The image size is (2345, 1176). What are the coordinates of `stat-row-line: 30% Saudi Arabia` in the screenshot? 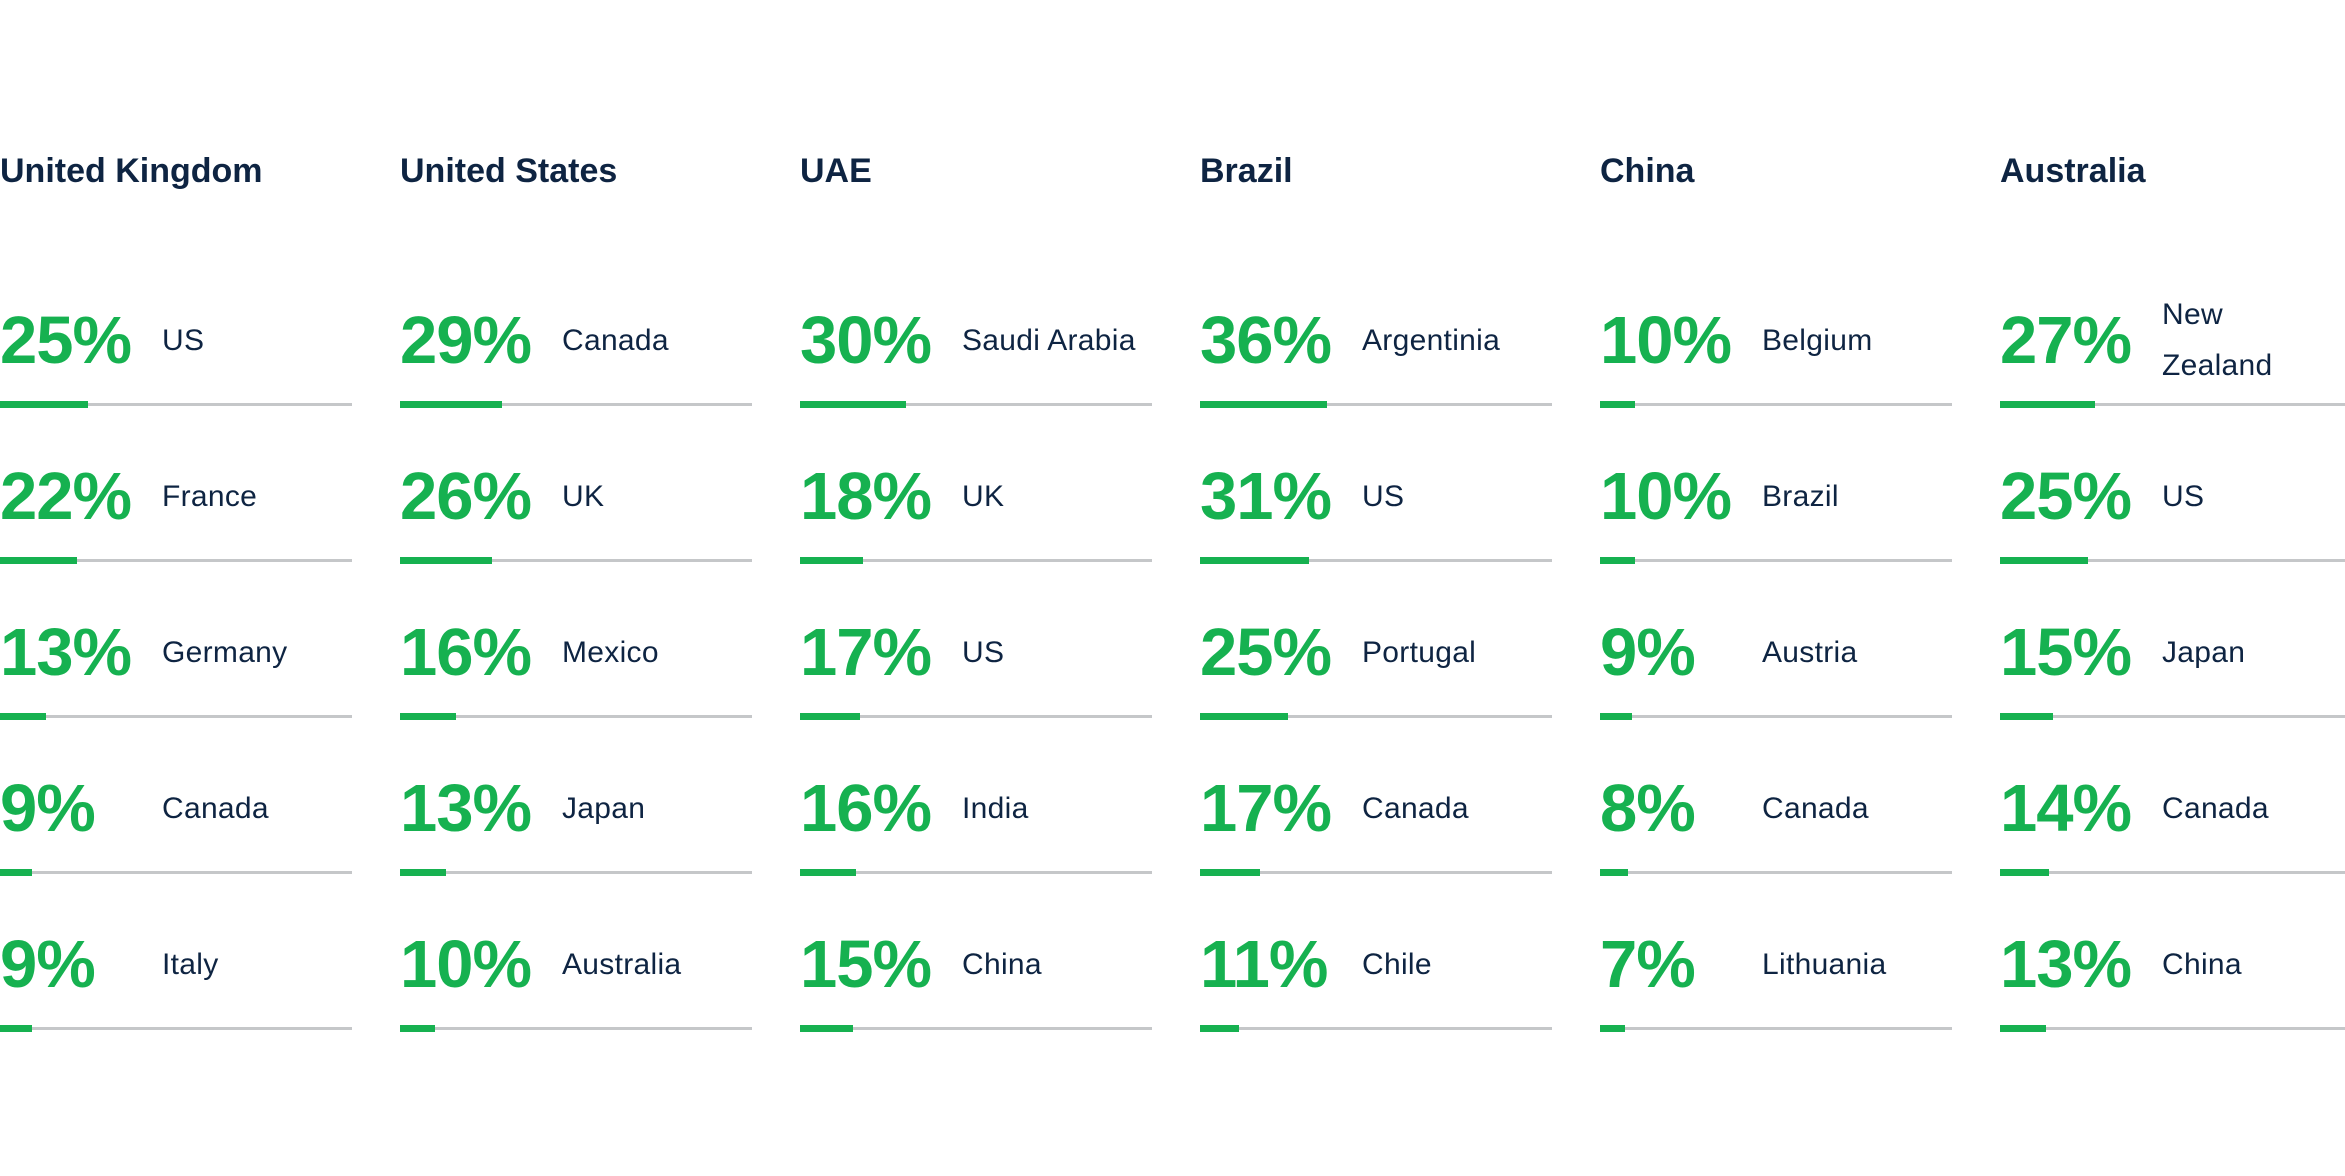 It's located at (1000, 340).